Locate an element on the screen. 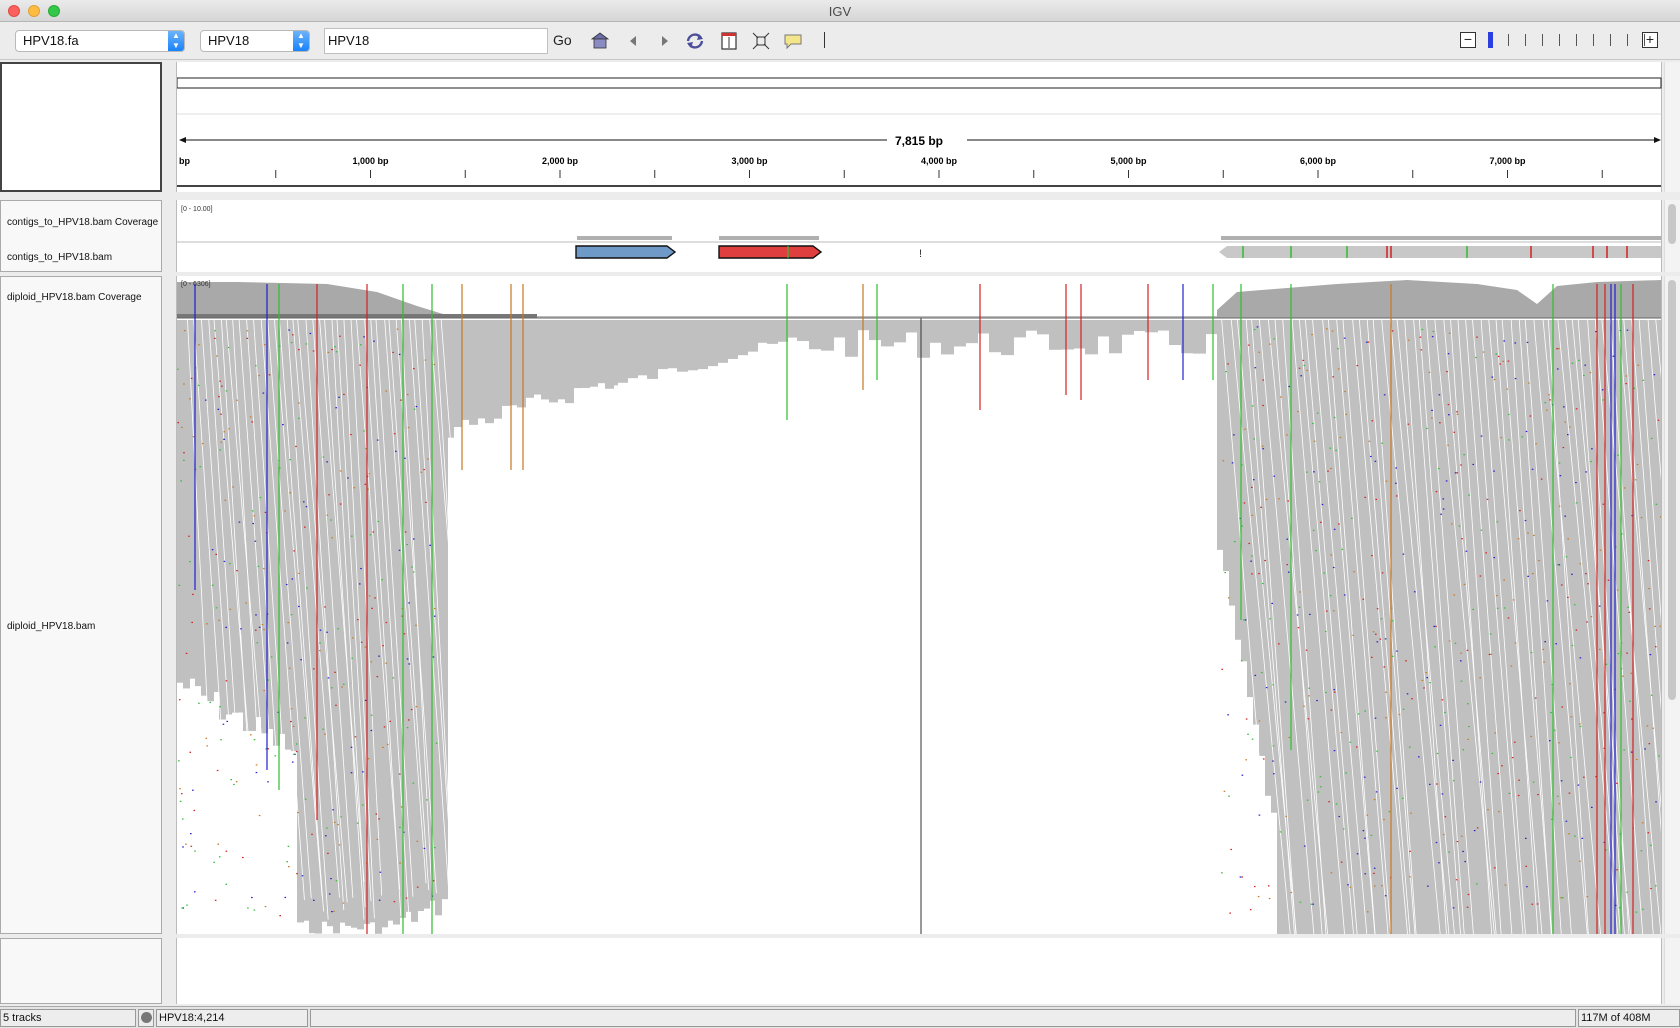 This screenshot has height=1028, width=1680. refresh-icon is located at coordinates (695, 41).